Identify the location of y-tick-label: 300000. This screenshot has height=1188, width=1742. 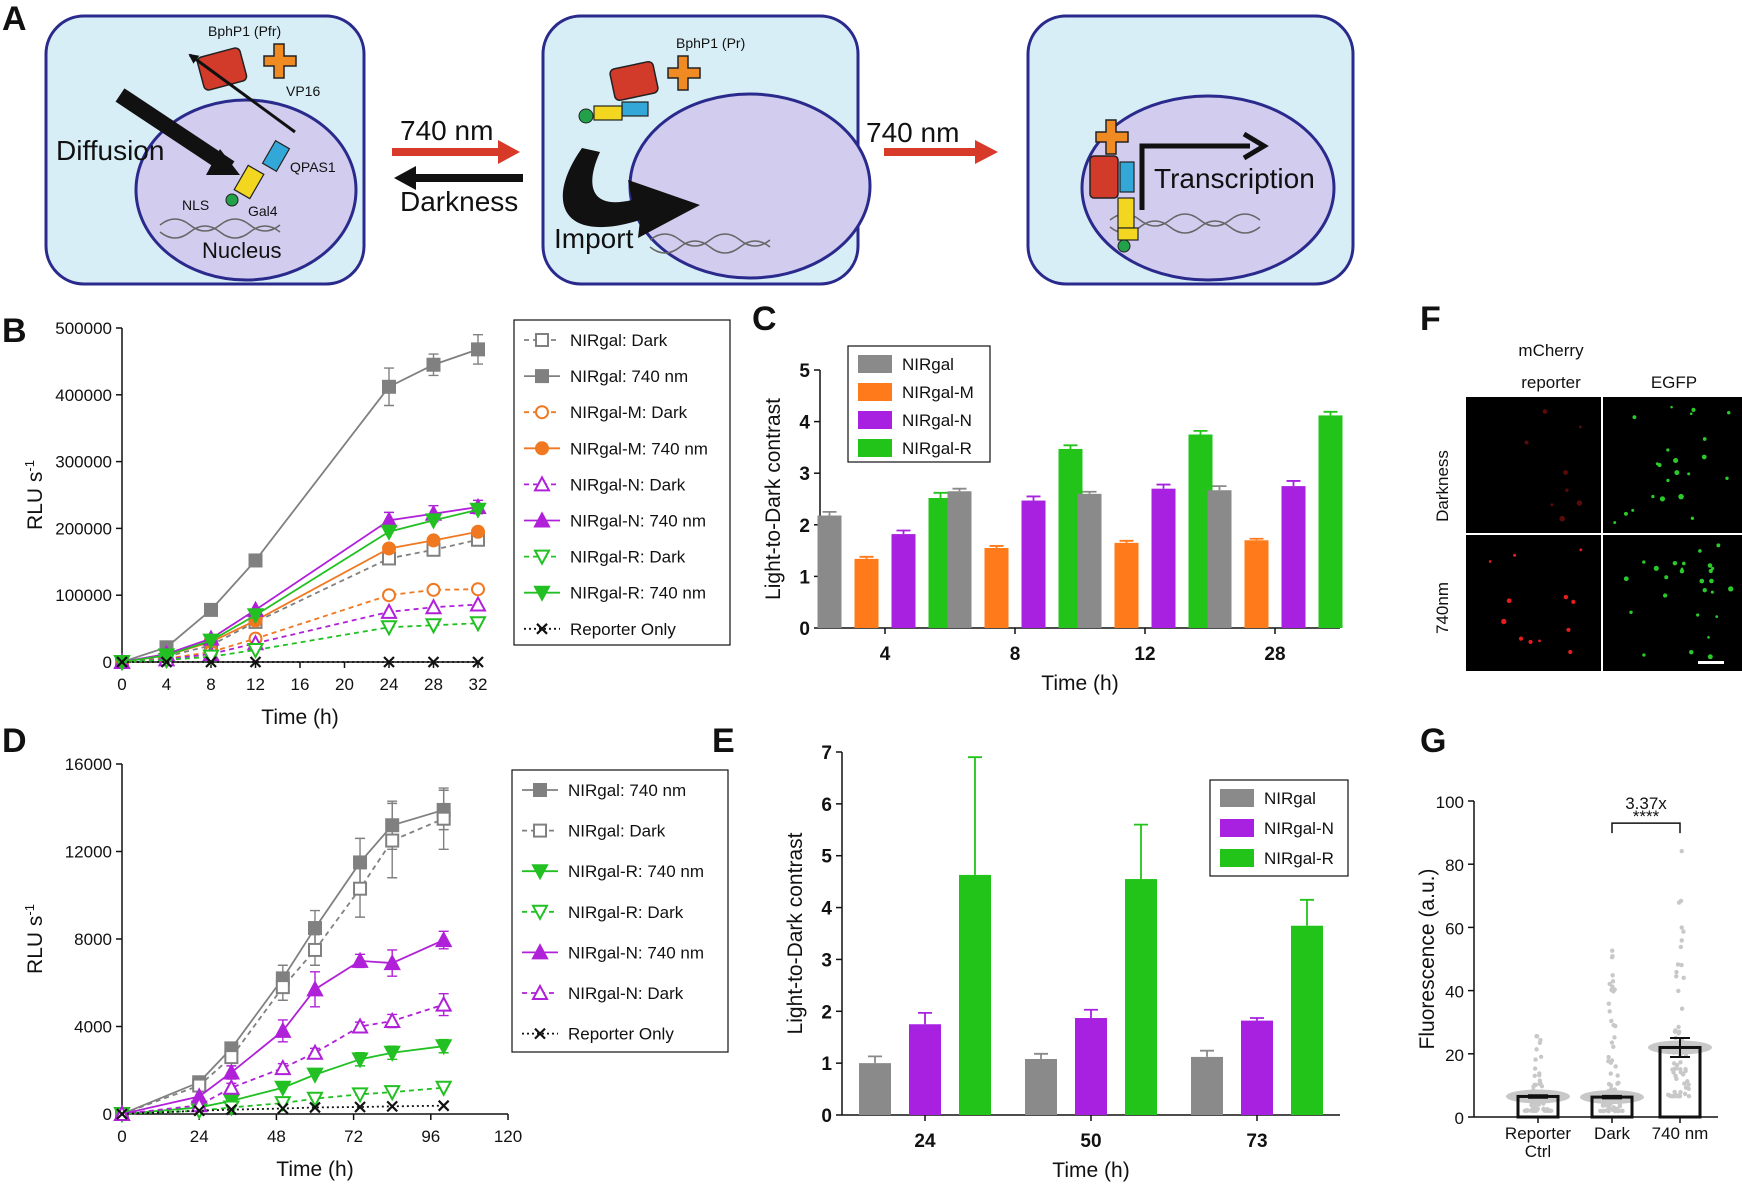
(83, 462).